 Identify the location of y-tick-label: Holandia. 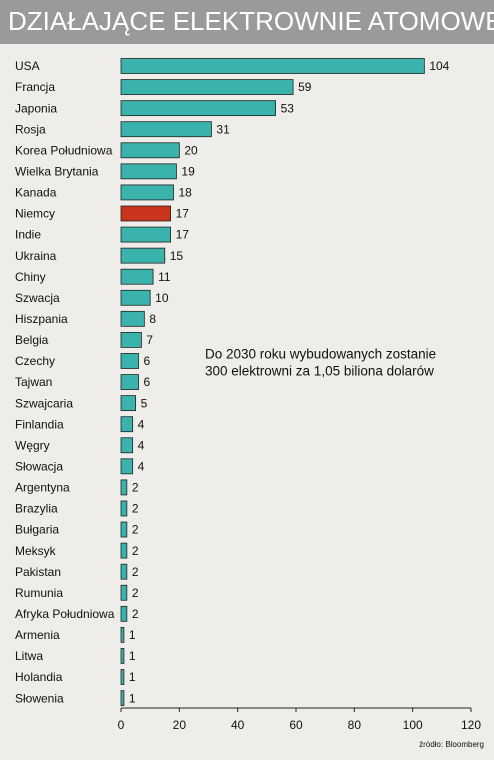
(39, 677).